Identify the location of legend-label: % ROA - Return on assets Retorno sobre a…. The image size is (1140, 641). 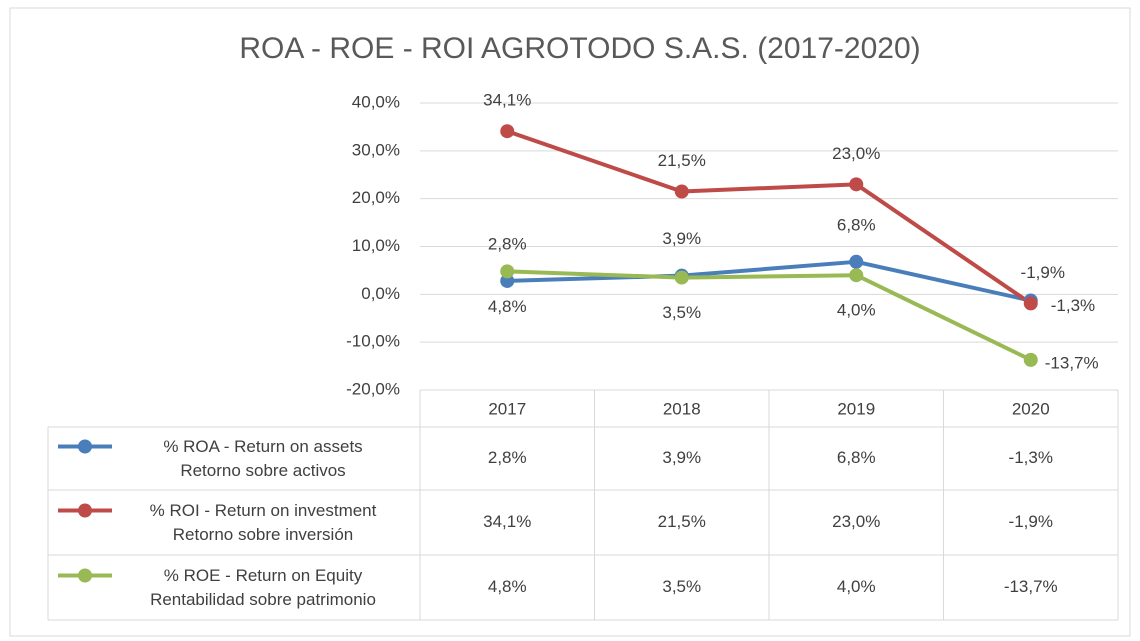
(263, 458).